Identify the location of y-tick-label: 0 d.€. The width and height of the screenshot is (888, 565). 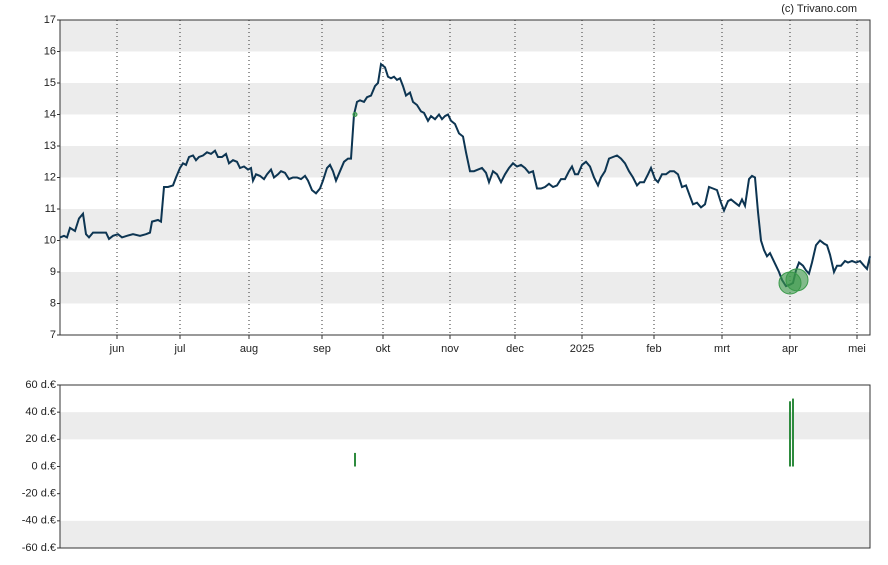
(44, 466).